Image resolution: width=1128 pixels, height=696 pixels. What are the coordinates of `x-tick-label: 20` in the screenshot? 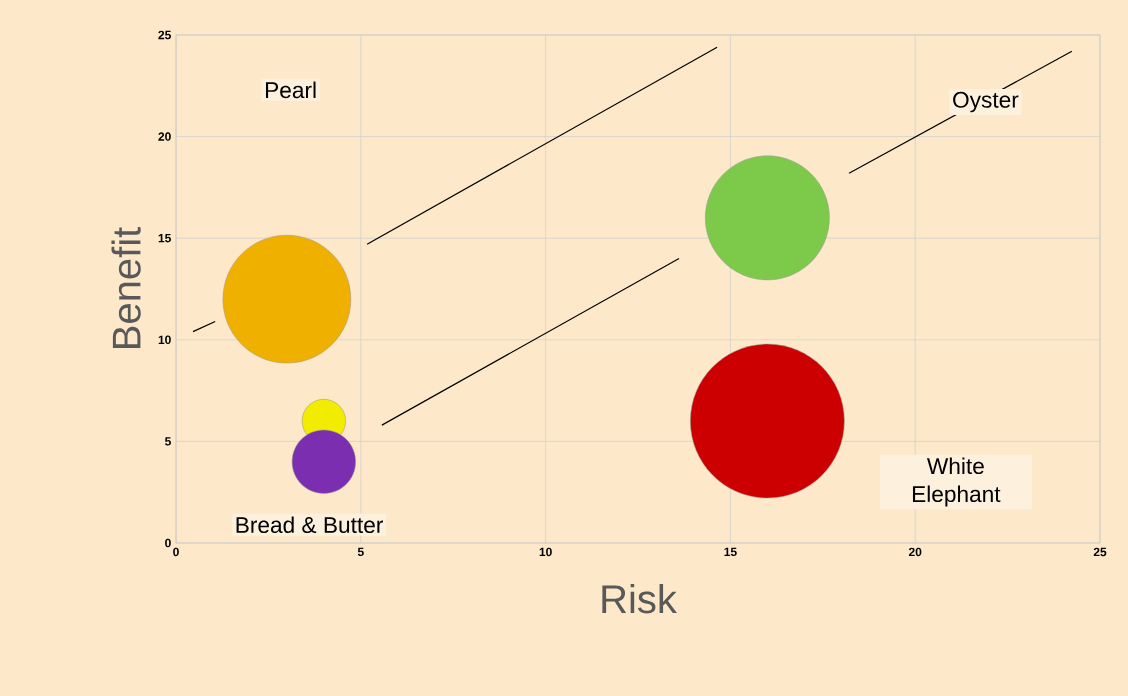 It's located at (915, 552).